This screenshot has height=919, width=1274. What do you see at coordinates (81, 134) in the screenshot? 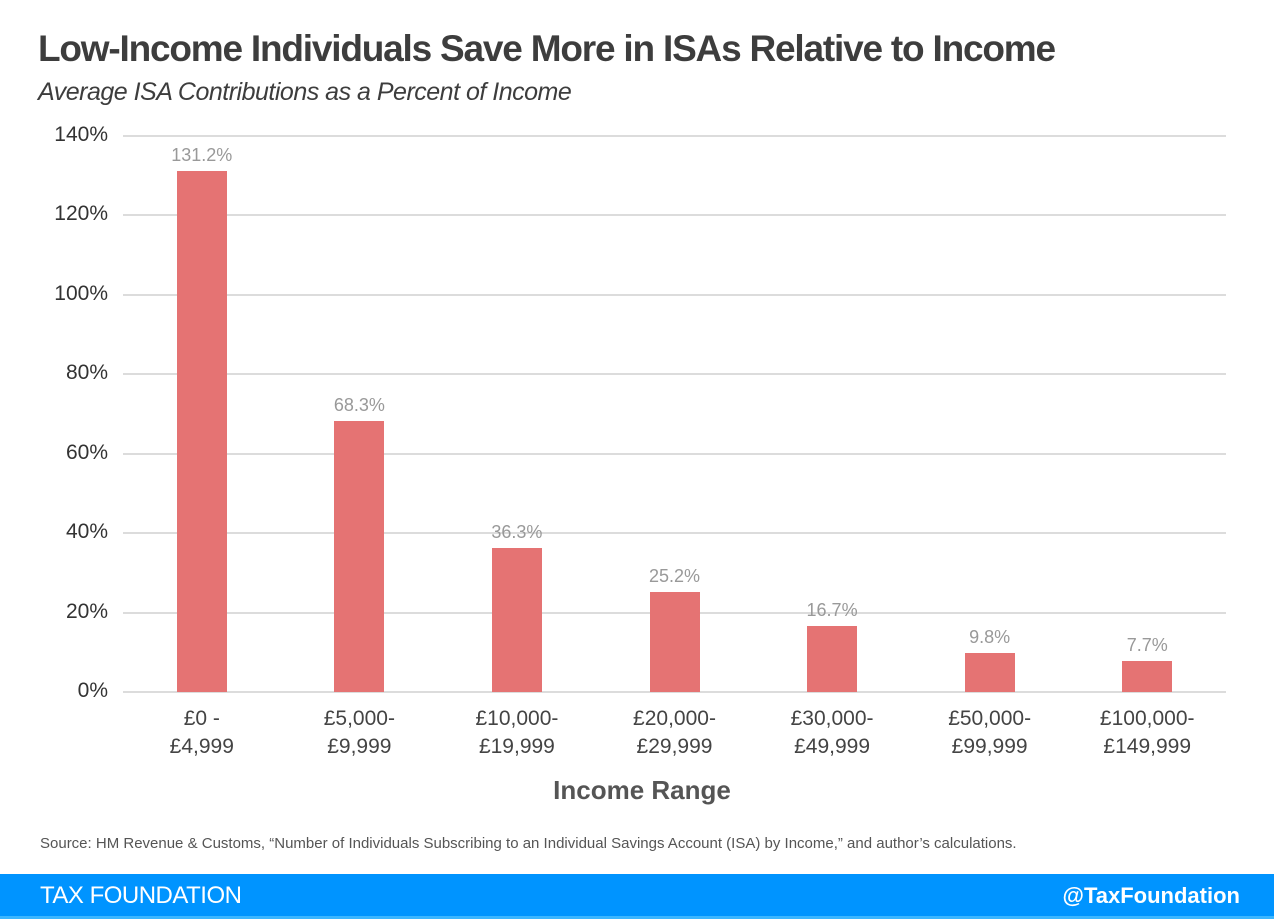
I see `y-tick-label: 140%` at bounding box center [81, 134].